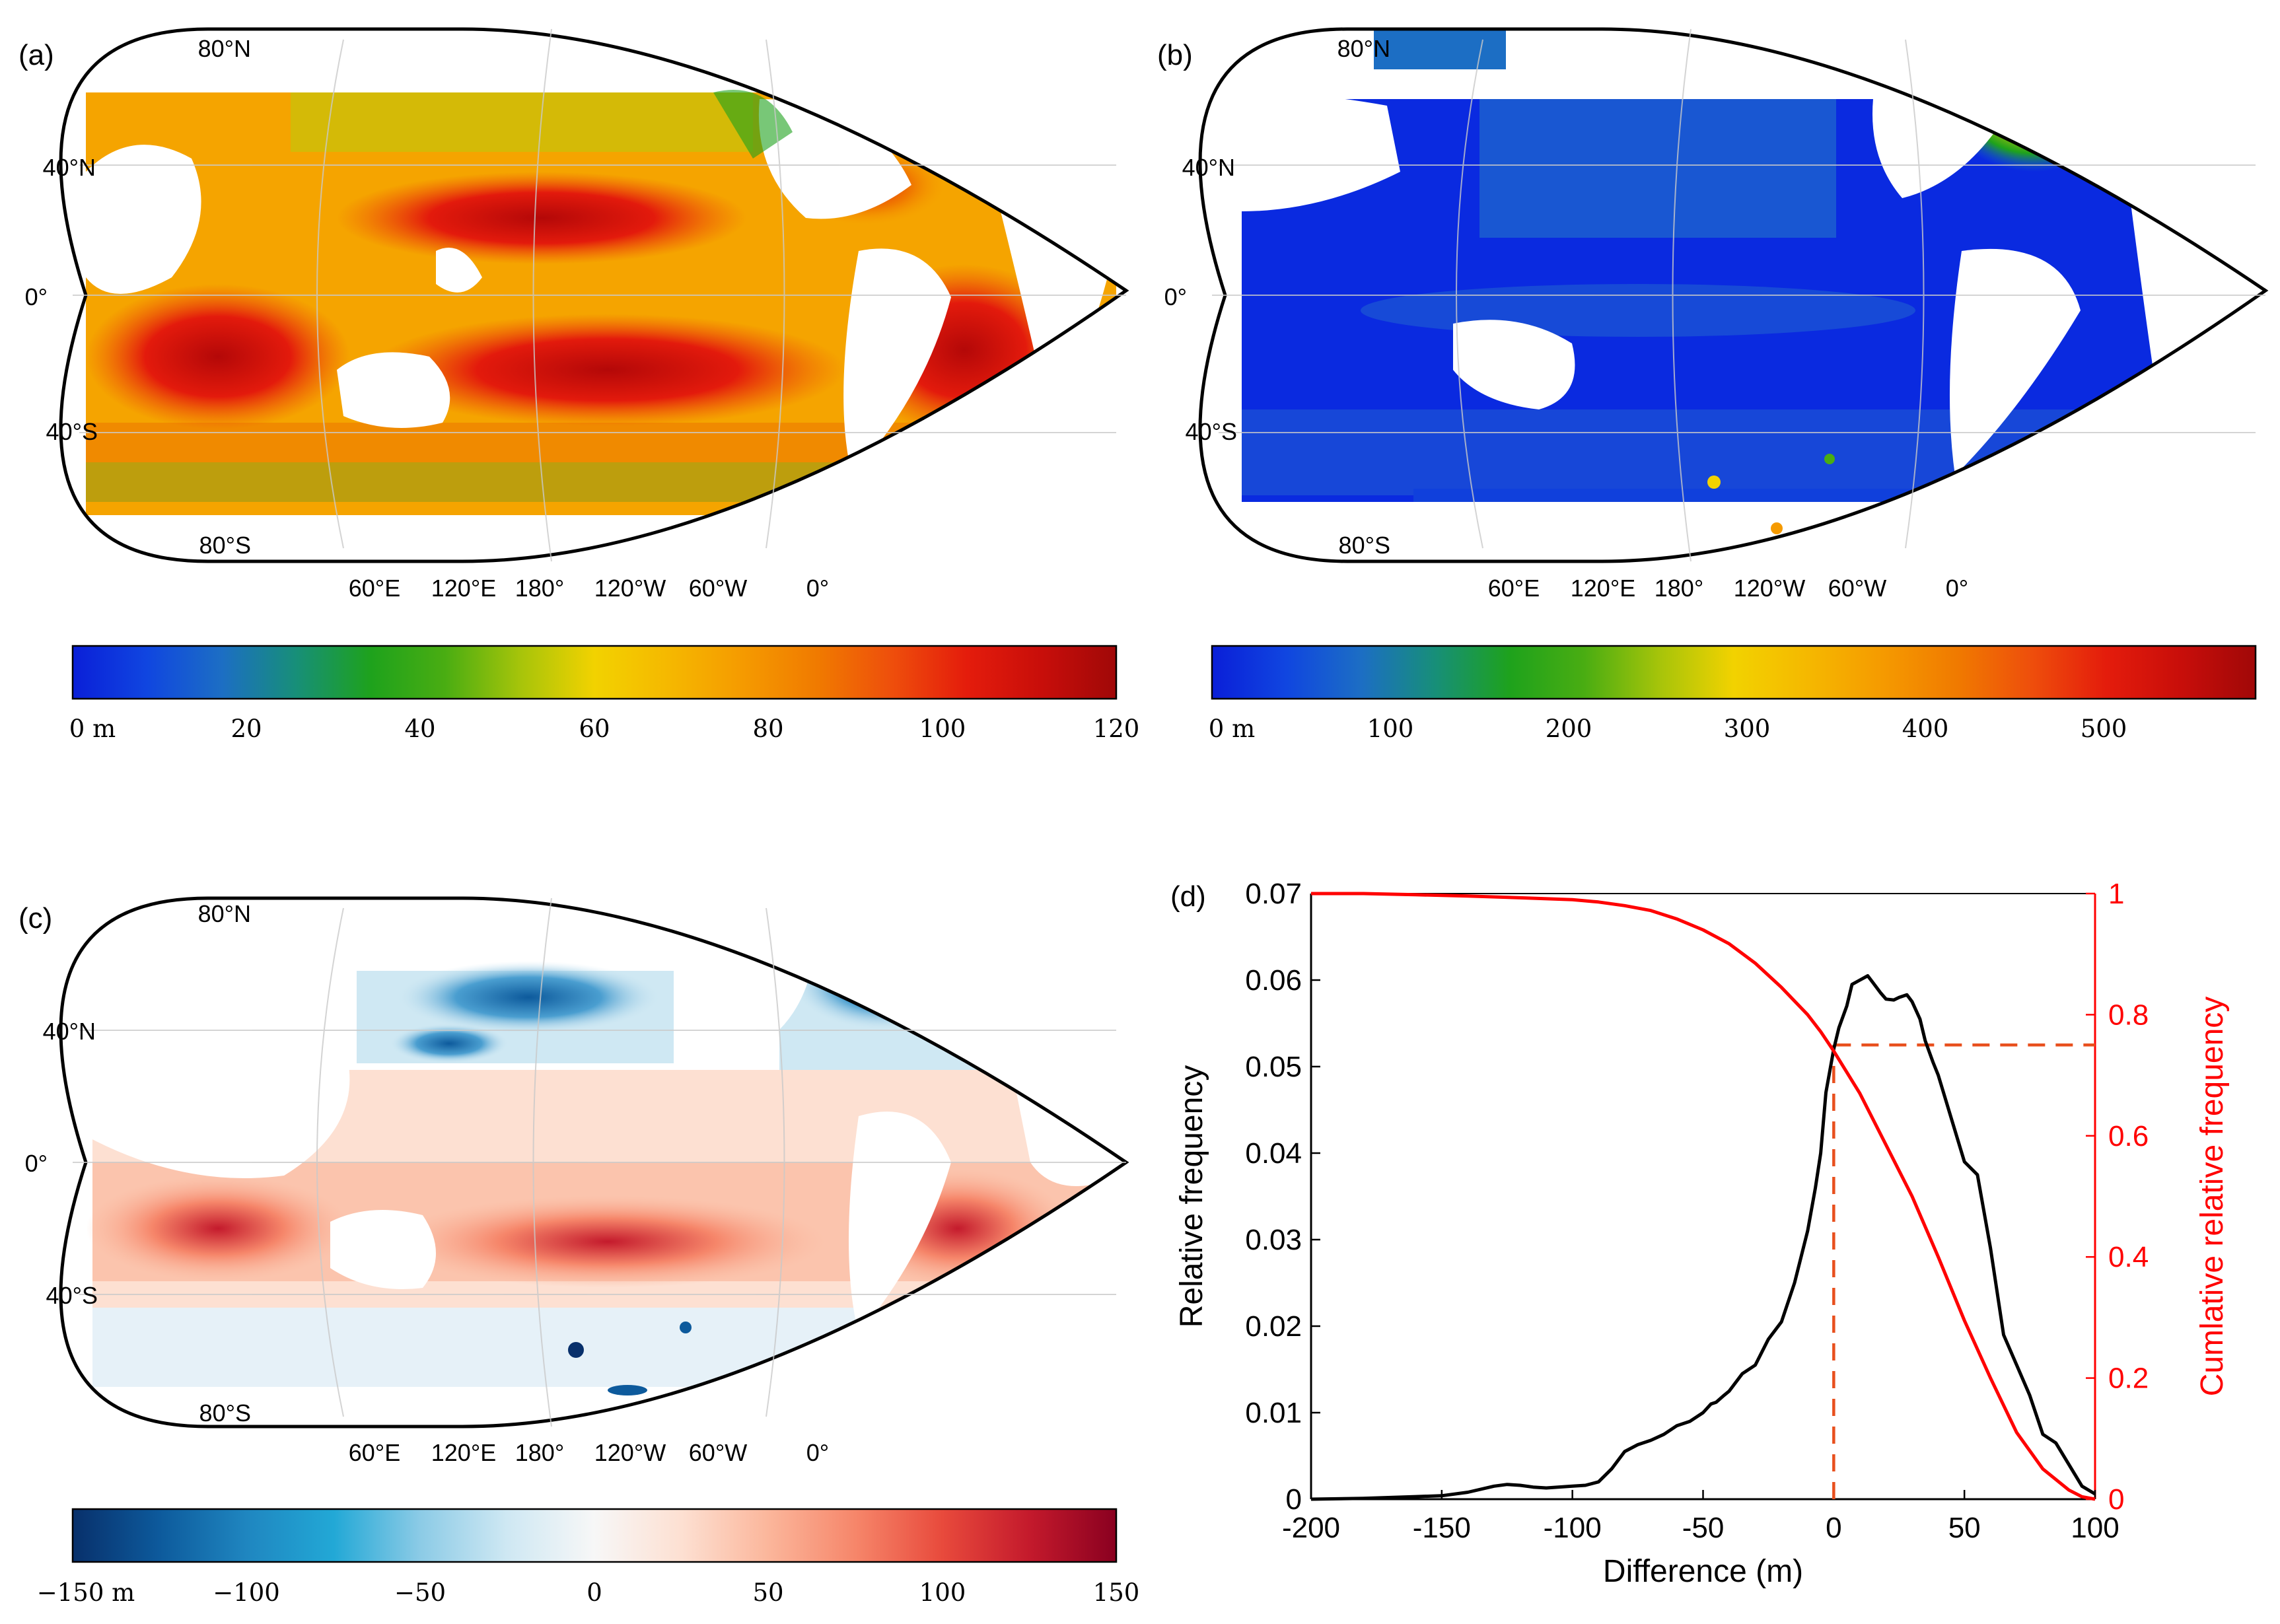  What do you see at coordinates (2116, 894) in the screenshot?
I see `y2-tick-label: 1` at bounding box center [2116, 894].